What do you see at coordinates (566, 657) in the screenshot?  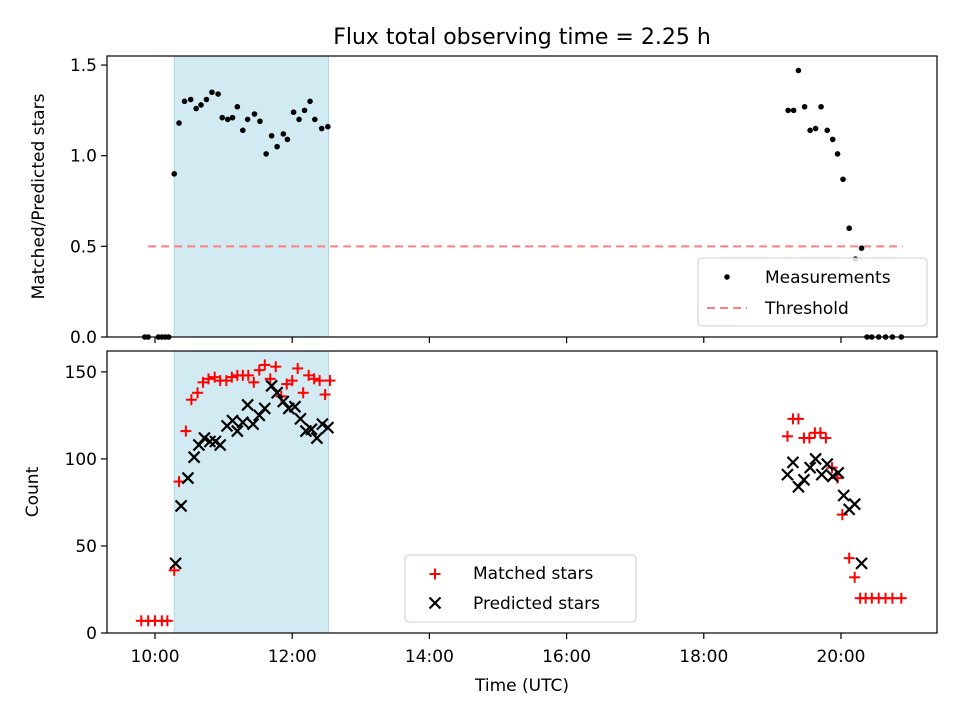 I see `x-tick-label: 16:00` at bounding box center [566, 657].